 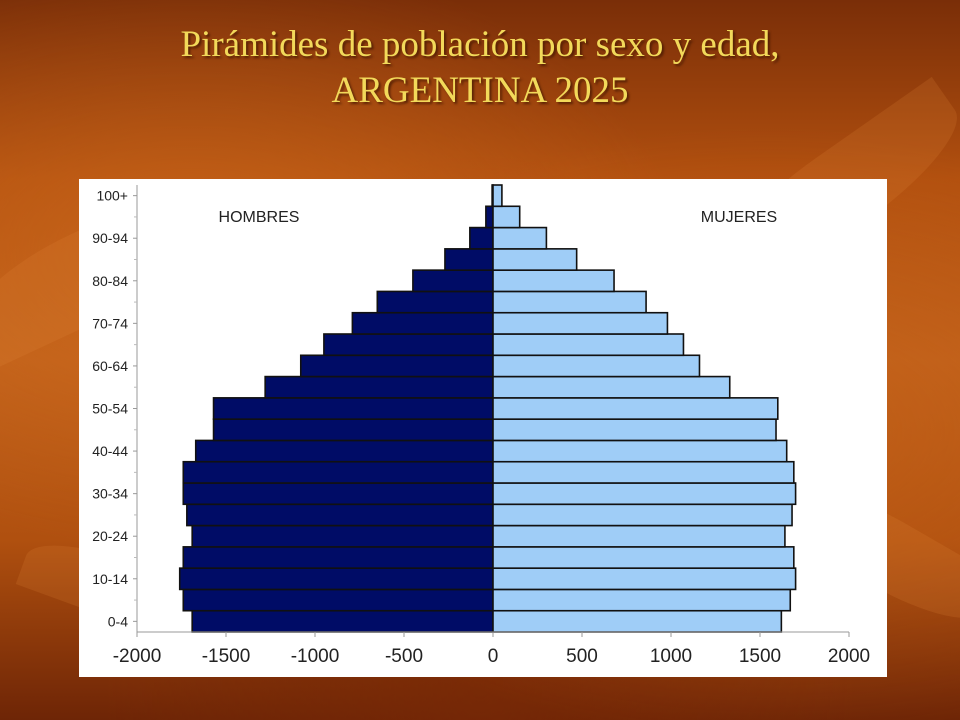 What do you see at coordinates (110, 409) in the screenshot?
I see `y-tick-label: 50-54` at bounding box center [110, 409].